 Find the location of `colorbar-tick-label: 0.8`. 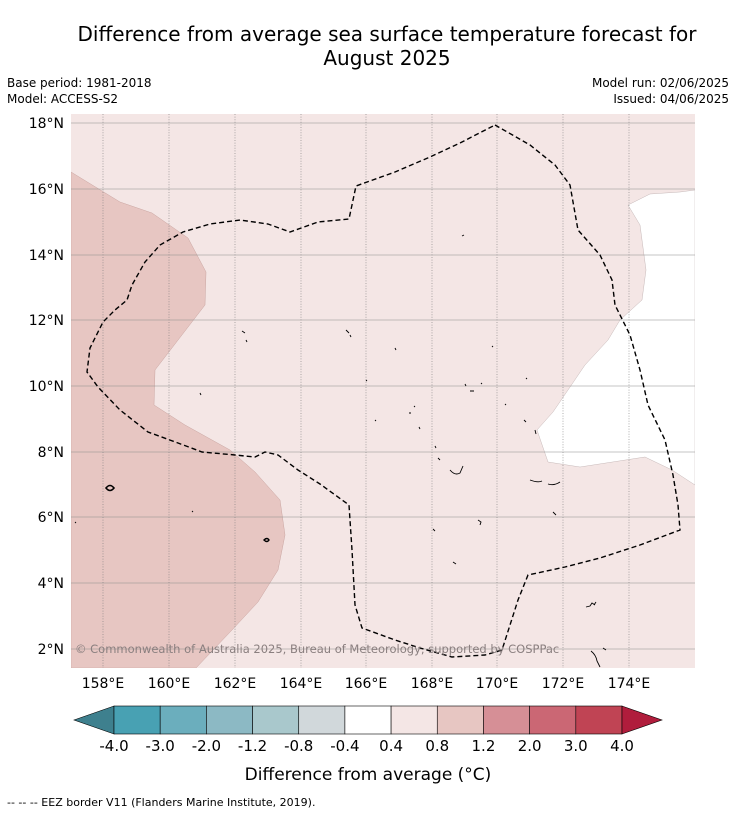

colorbar-tick-label: 0.8 is located at coordinates (437, 746).